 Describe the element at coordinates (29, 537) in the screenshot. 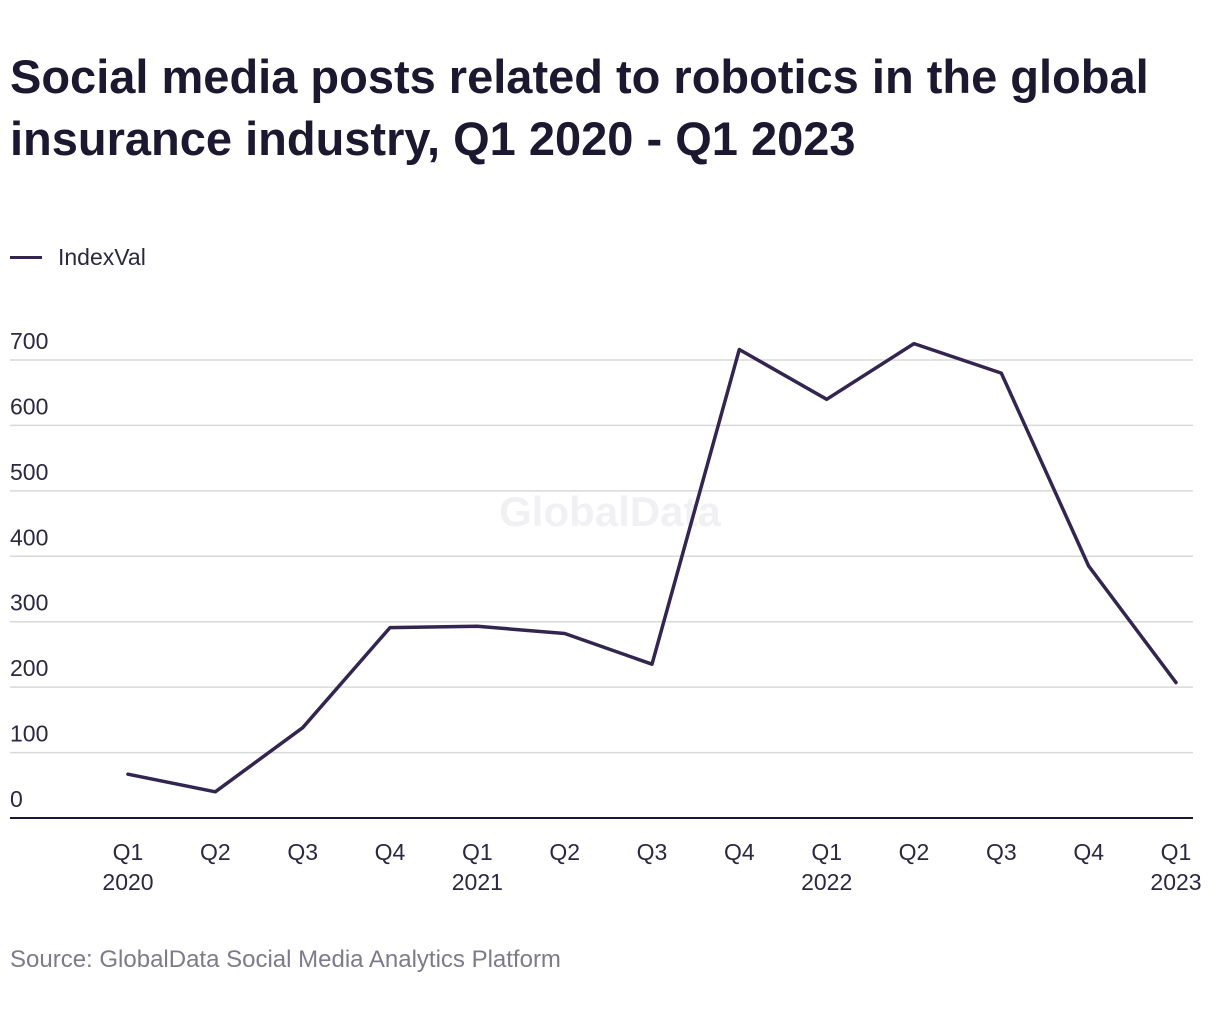

I see `y-tick-label: 400` at that location.